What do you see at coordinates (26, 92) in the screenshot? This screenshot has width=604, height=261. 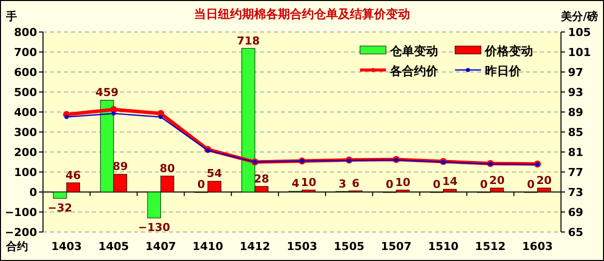 I see `y-tick-label: 500` at bounding box center [26, 92].